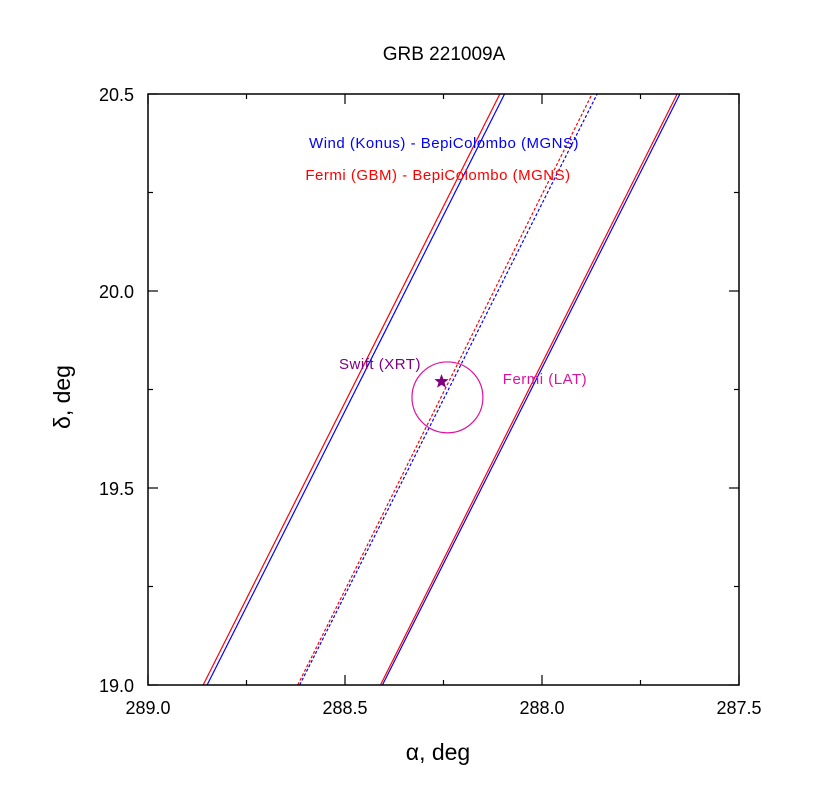 The height and width of the screenshot is (809, 824). What do you see at coordinates (444, 54) in the screenshot?
I see `chart-title: GRB 221009A` at bounding box center [444, 54].